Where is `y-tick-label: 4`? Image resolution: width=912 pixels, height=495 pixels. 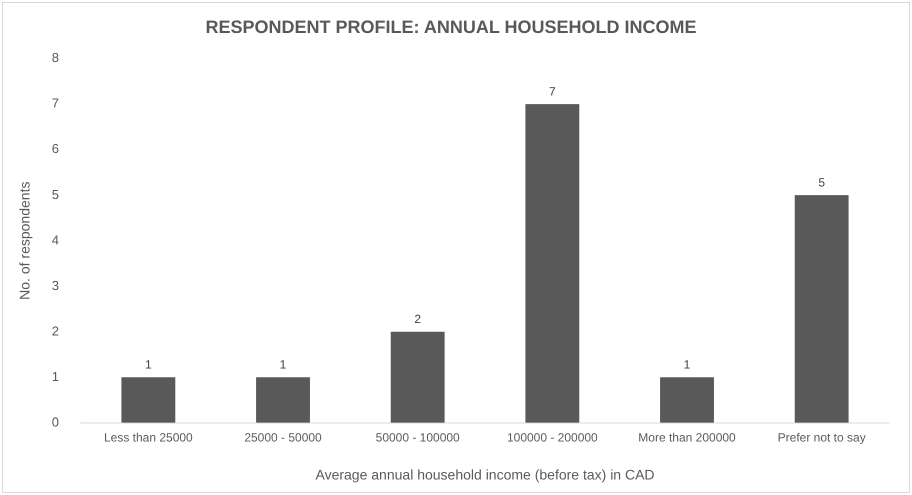
y-tick-label: 4 is located at coordinates (56, 240).